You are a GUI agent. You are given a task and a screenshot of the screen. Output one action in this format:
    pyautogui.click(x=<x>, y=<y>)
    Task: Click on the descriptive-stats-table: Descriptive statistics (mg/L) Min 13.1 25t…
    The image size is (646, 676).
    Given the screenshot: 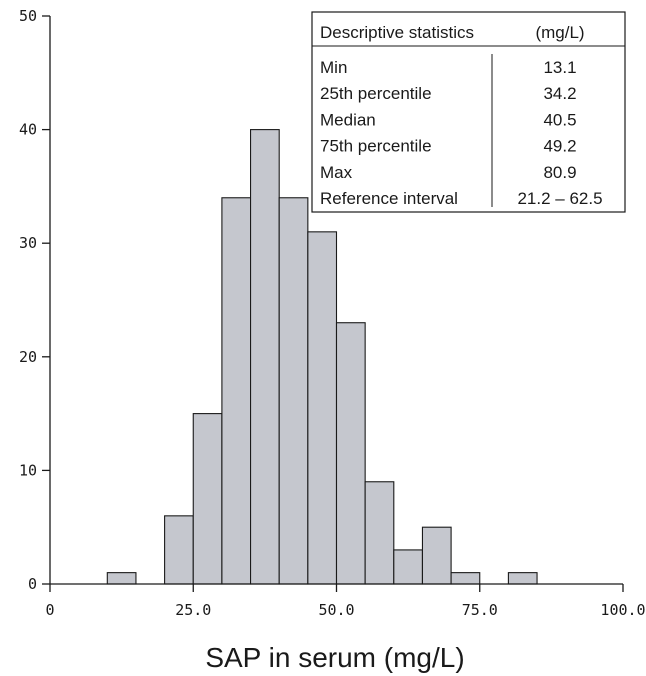 What is the action you would take?
    pyautogui.click(x=468, y=112)
    